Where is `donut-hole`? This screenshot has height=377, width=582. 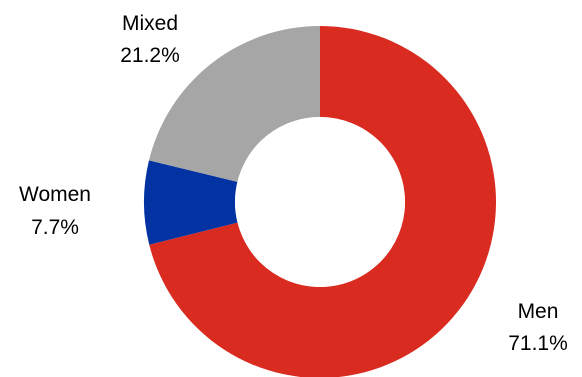 donut-hole is located at coordinates (320, 202).